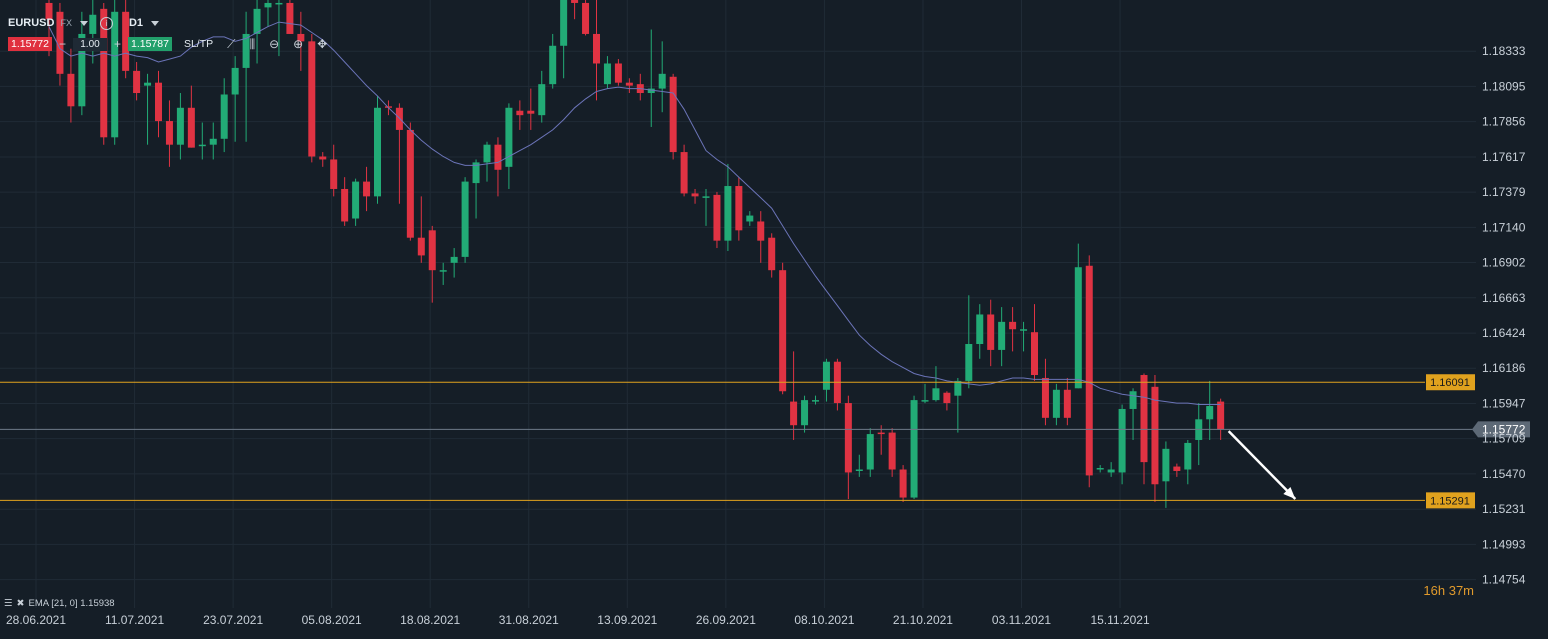 This screenshot has height=639, width=1548. I want to click on date-tick-label: 23.07.2021, so click(233, 620).